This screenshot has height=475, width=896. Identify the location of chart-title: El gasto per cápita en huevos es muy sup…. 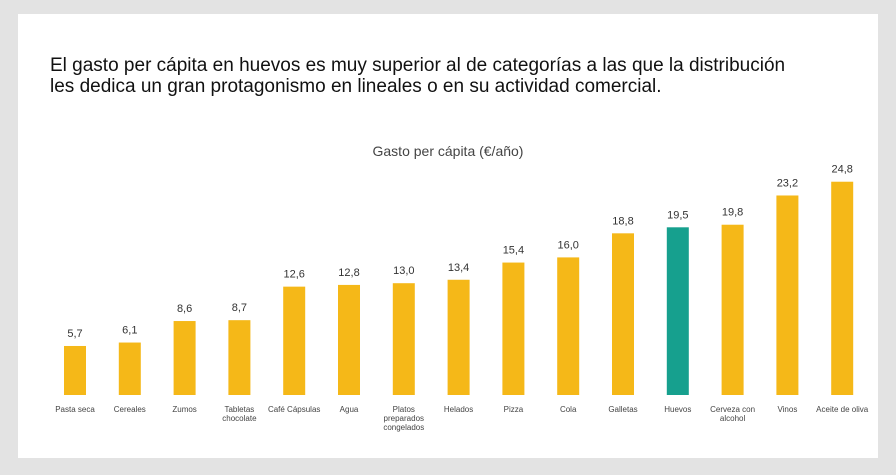
(418, 76).